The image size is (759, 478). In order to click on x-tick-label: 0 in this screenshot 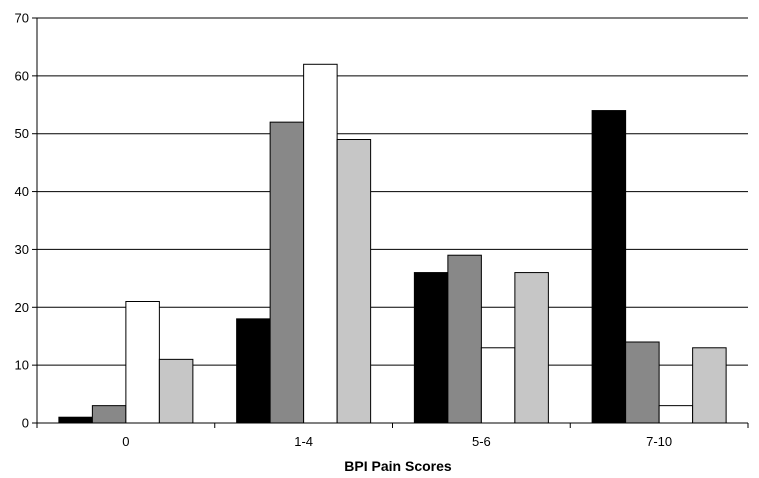, I will do `click(125, 441)`.